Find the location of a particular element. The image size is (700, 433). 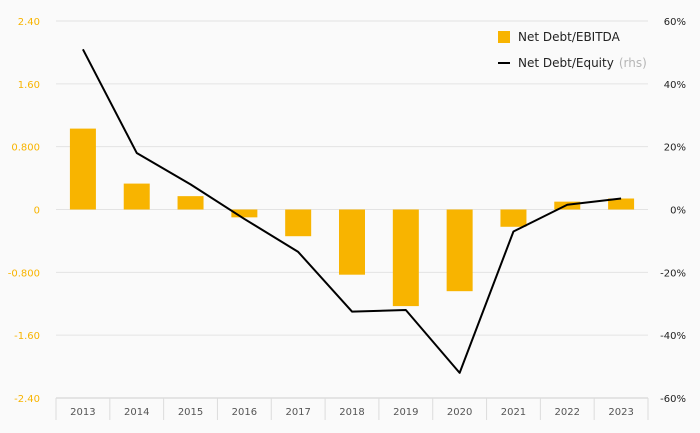

x-axis-tick-label: 2017 is located at coordinates (297, 412).